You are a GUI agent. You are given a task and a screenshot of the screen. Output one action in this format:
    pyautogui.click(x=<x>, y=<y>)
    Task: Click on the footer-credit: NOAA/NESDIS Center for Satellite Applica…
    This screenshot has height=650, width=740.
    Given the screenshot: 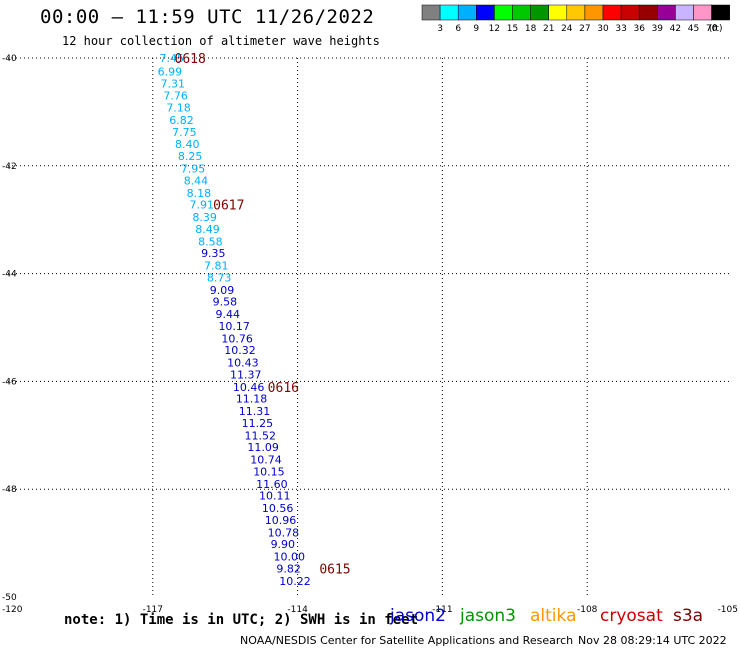 What is the action you would take?
    pyautogui.click(x=407, y=640)
    